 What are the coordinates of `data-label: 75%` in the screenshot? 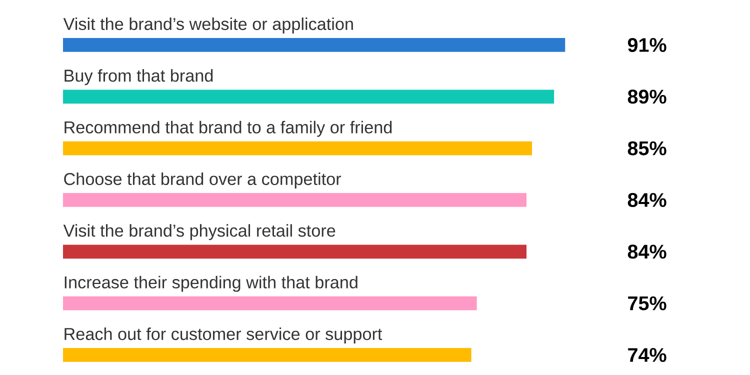 It's located at (647, 303).